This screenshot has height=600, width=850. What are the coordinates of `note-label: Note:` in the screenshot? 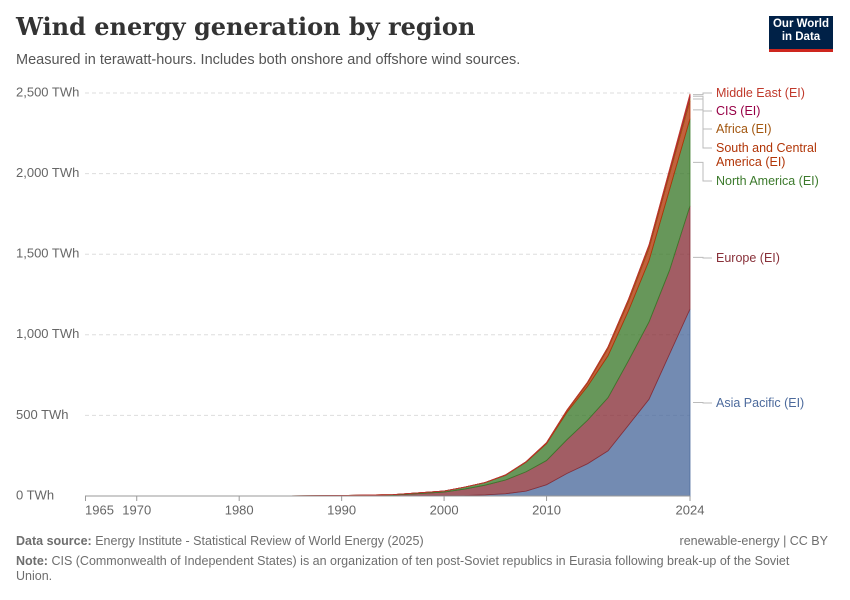 It's located at (32, 561).